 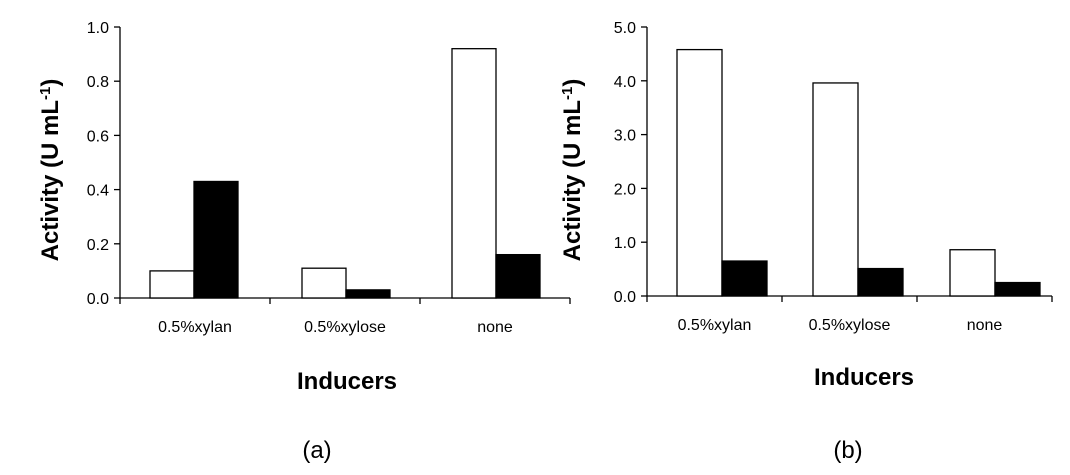 What do you see at coordinates (625, 28) in the screenshot?
I see `y-tick-label: 5.0` at bounding box center [625, 28].